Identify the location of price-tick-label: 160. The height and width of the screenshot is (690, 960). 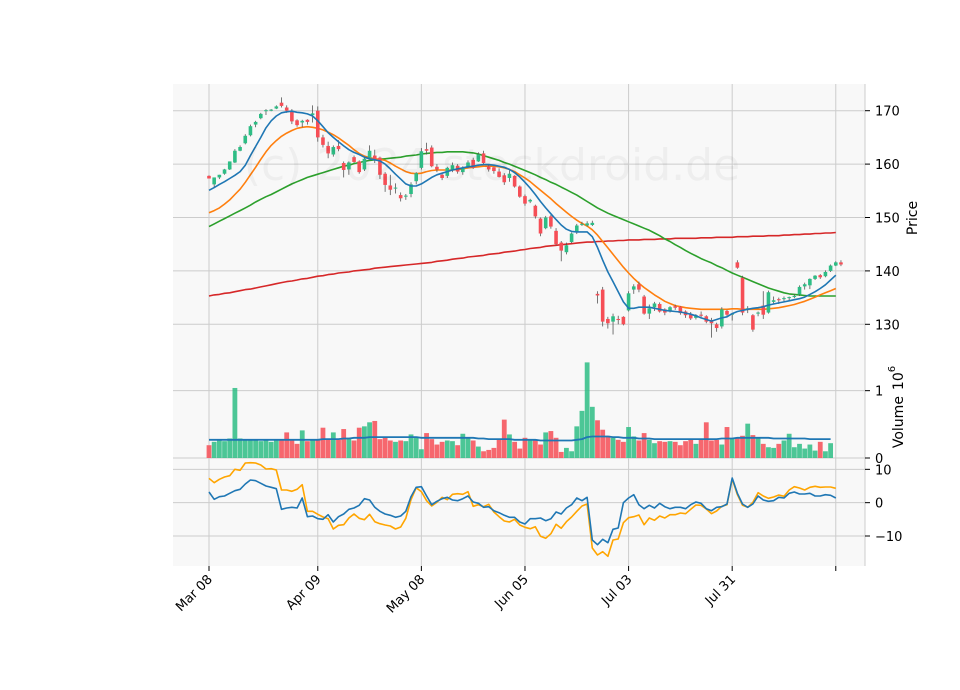
(887, 165).